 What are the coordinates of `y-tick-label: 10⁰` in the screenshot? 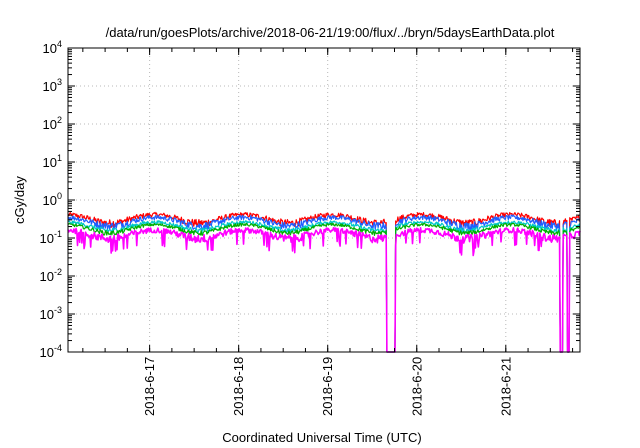 It's located at (52, 199).